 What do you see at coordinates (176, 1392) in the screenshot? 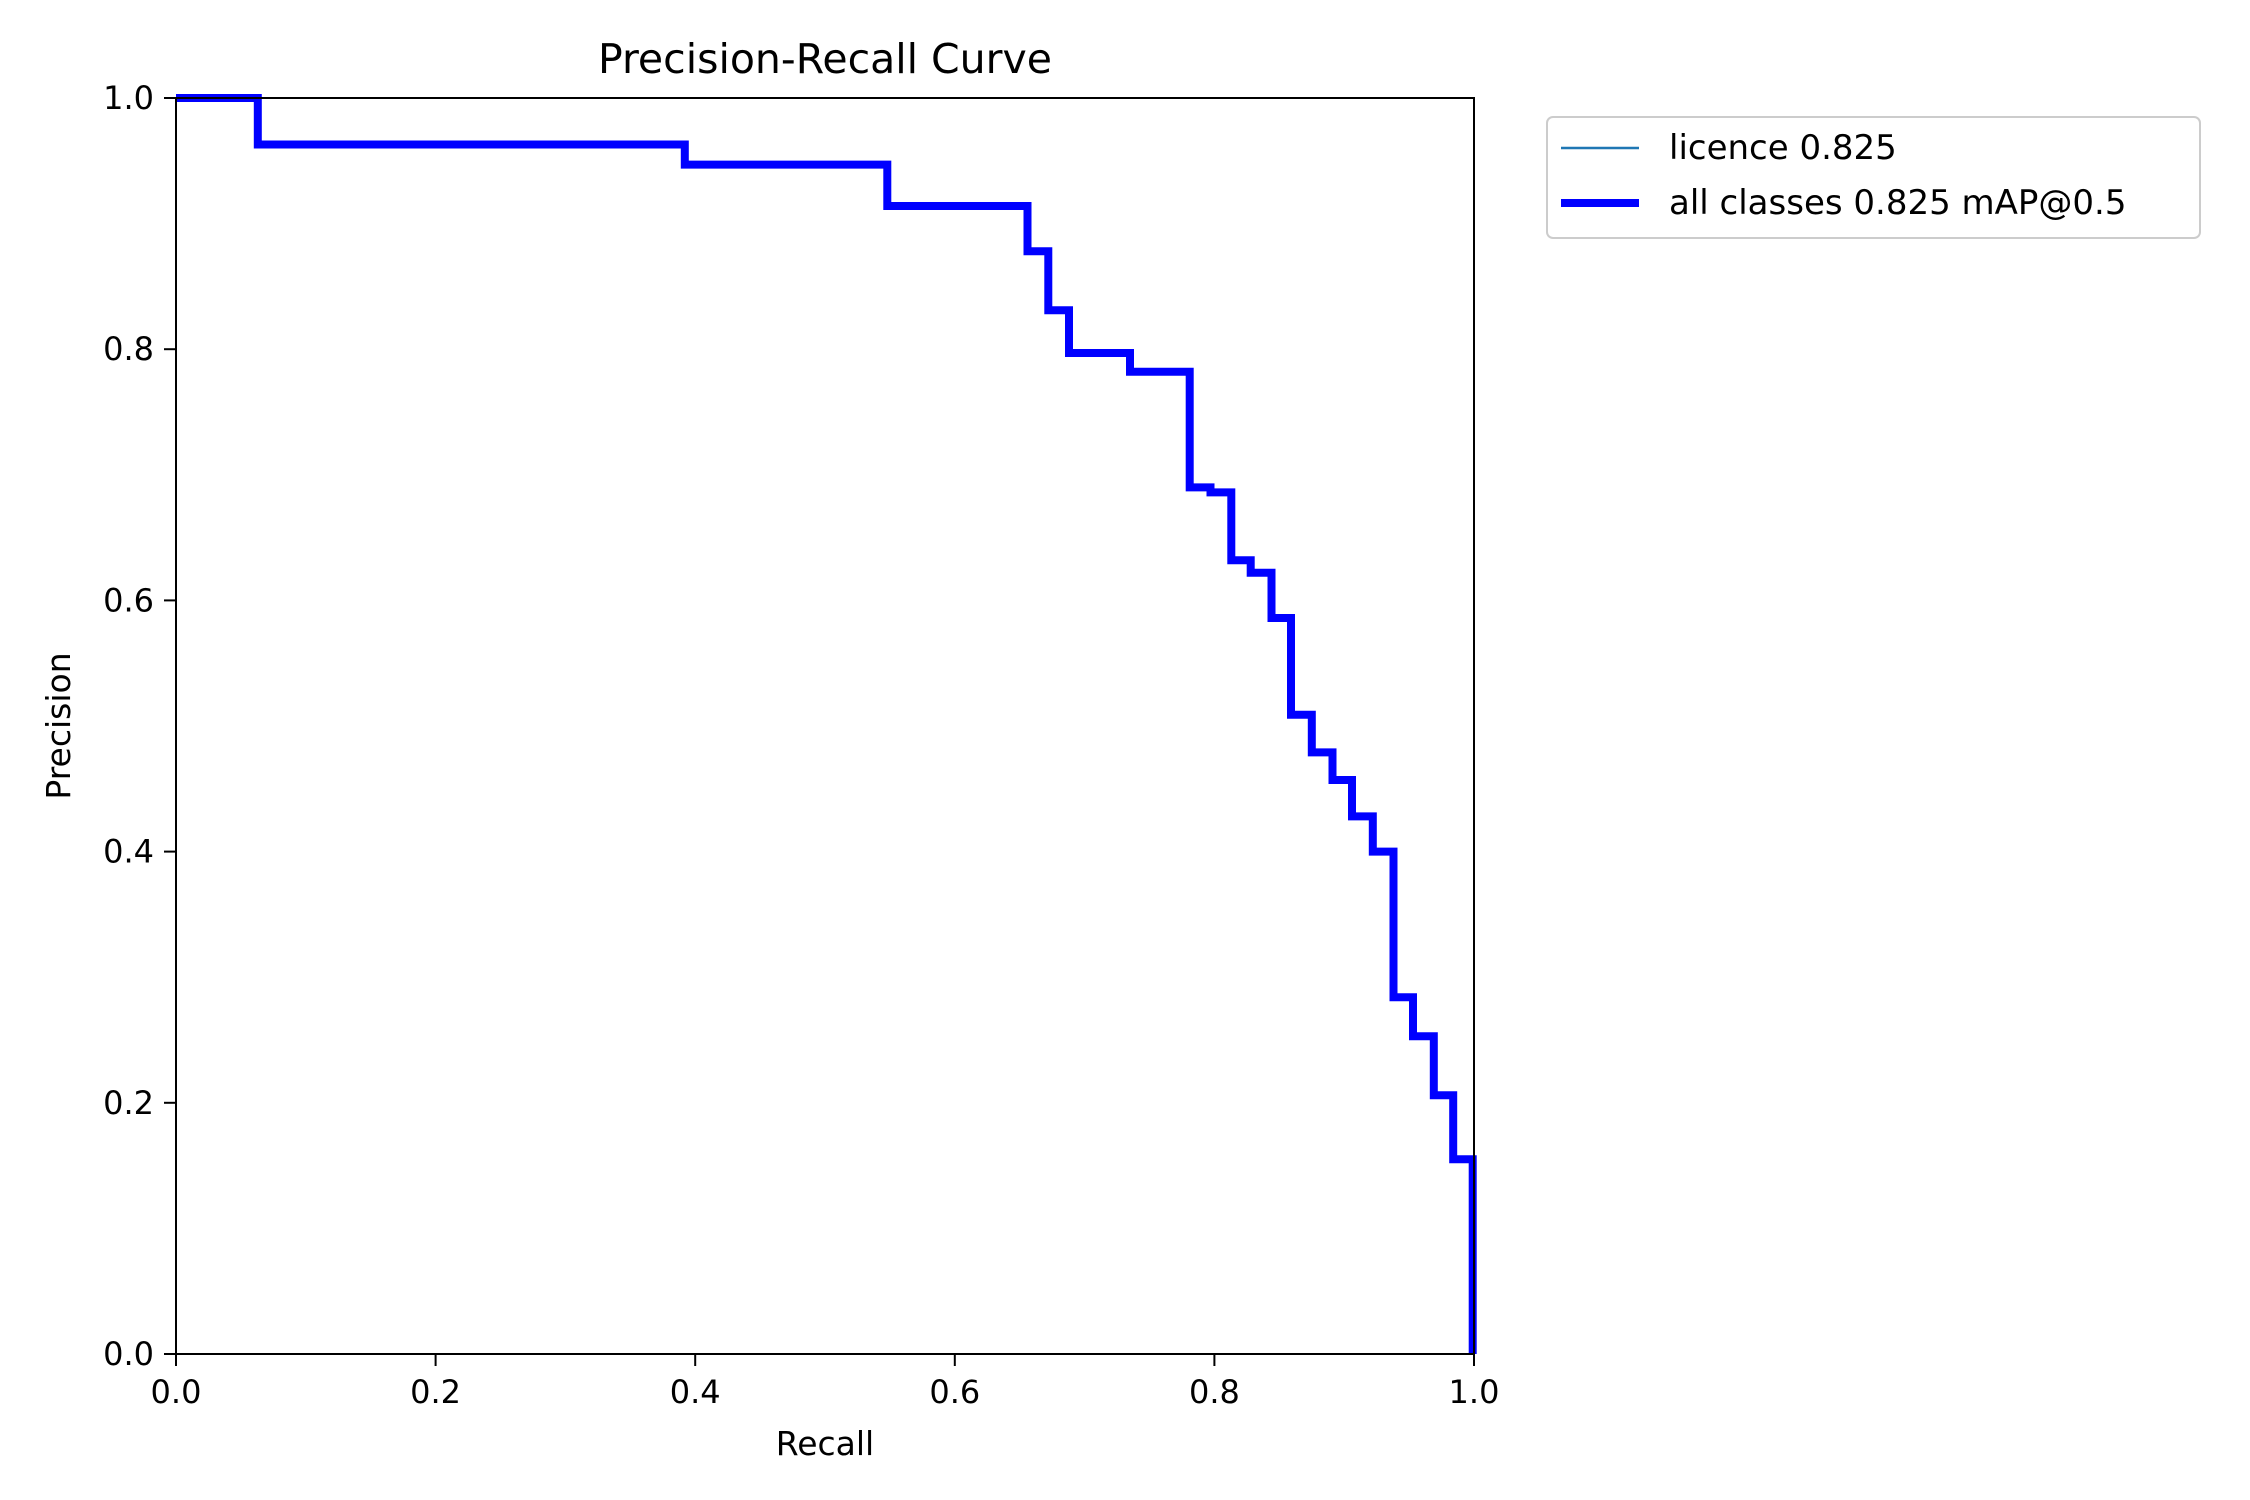
I see `x-tick-label: 0.0` at bounding box center [176, 1392].